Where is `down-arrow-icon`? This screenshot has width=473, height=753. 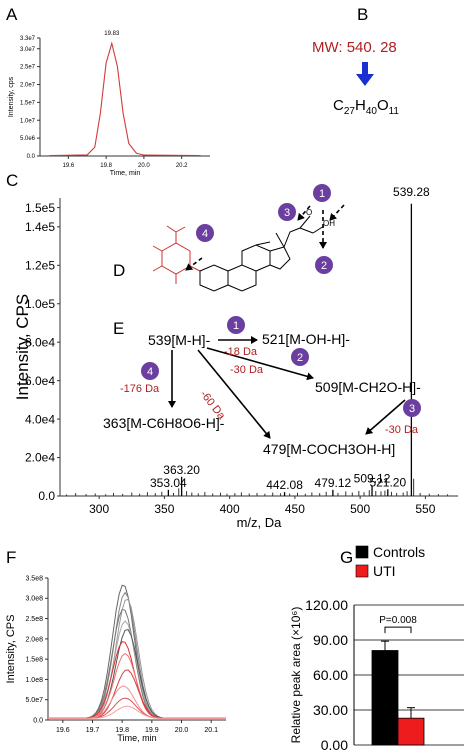 down-arrow-icon is located at coordinates (365, 74).